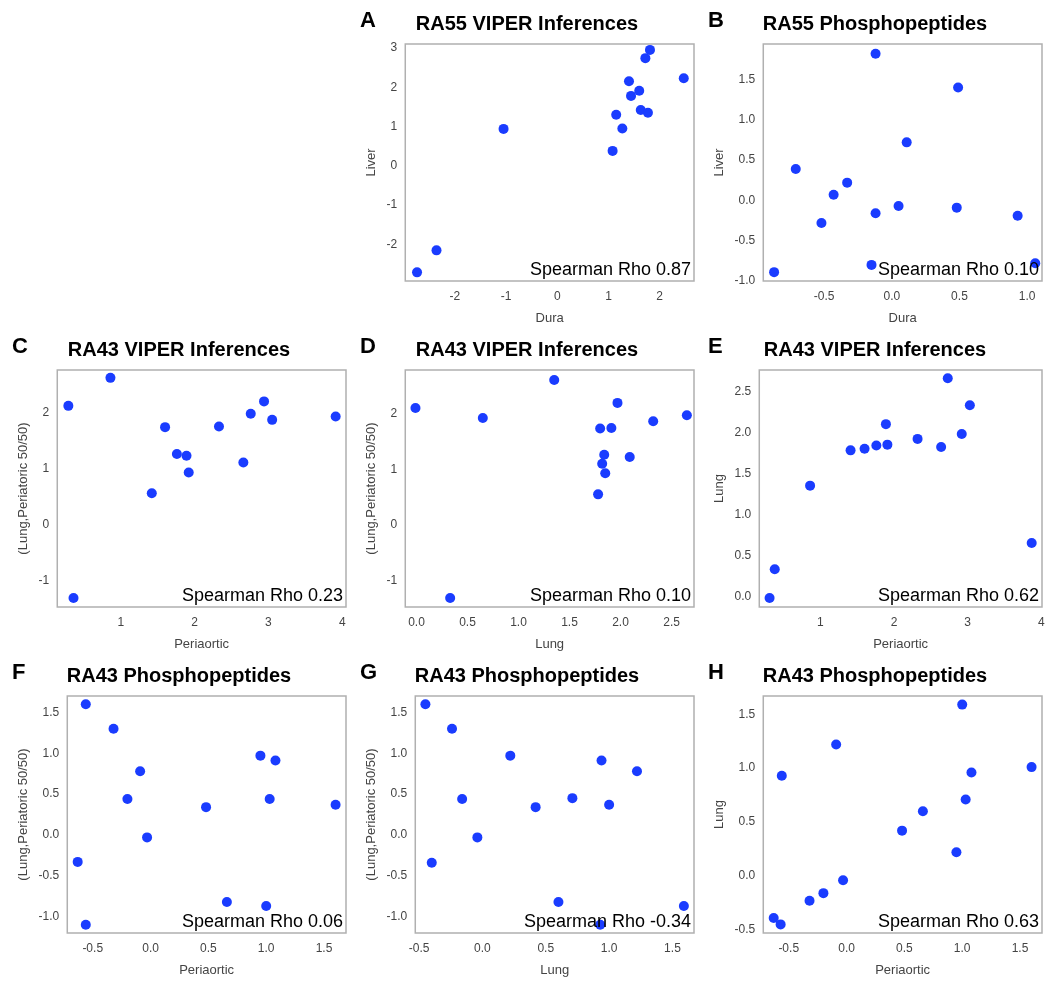 This screenshot has width=1054, height=983. What do you see at coordinates (903, 317) in the screenshot?
I see `x-axis-title: Dura` at bounding box center [903, 317].